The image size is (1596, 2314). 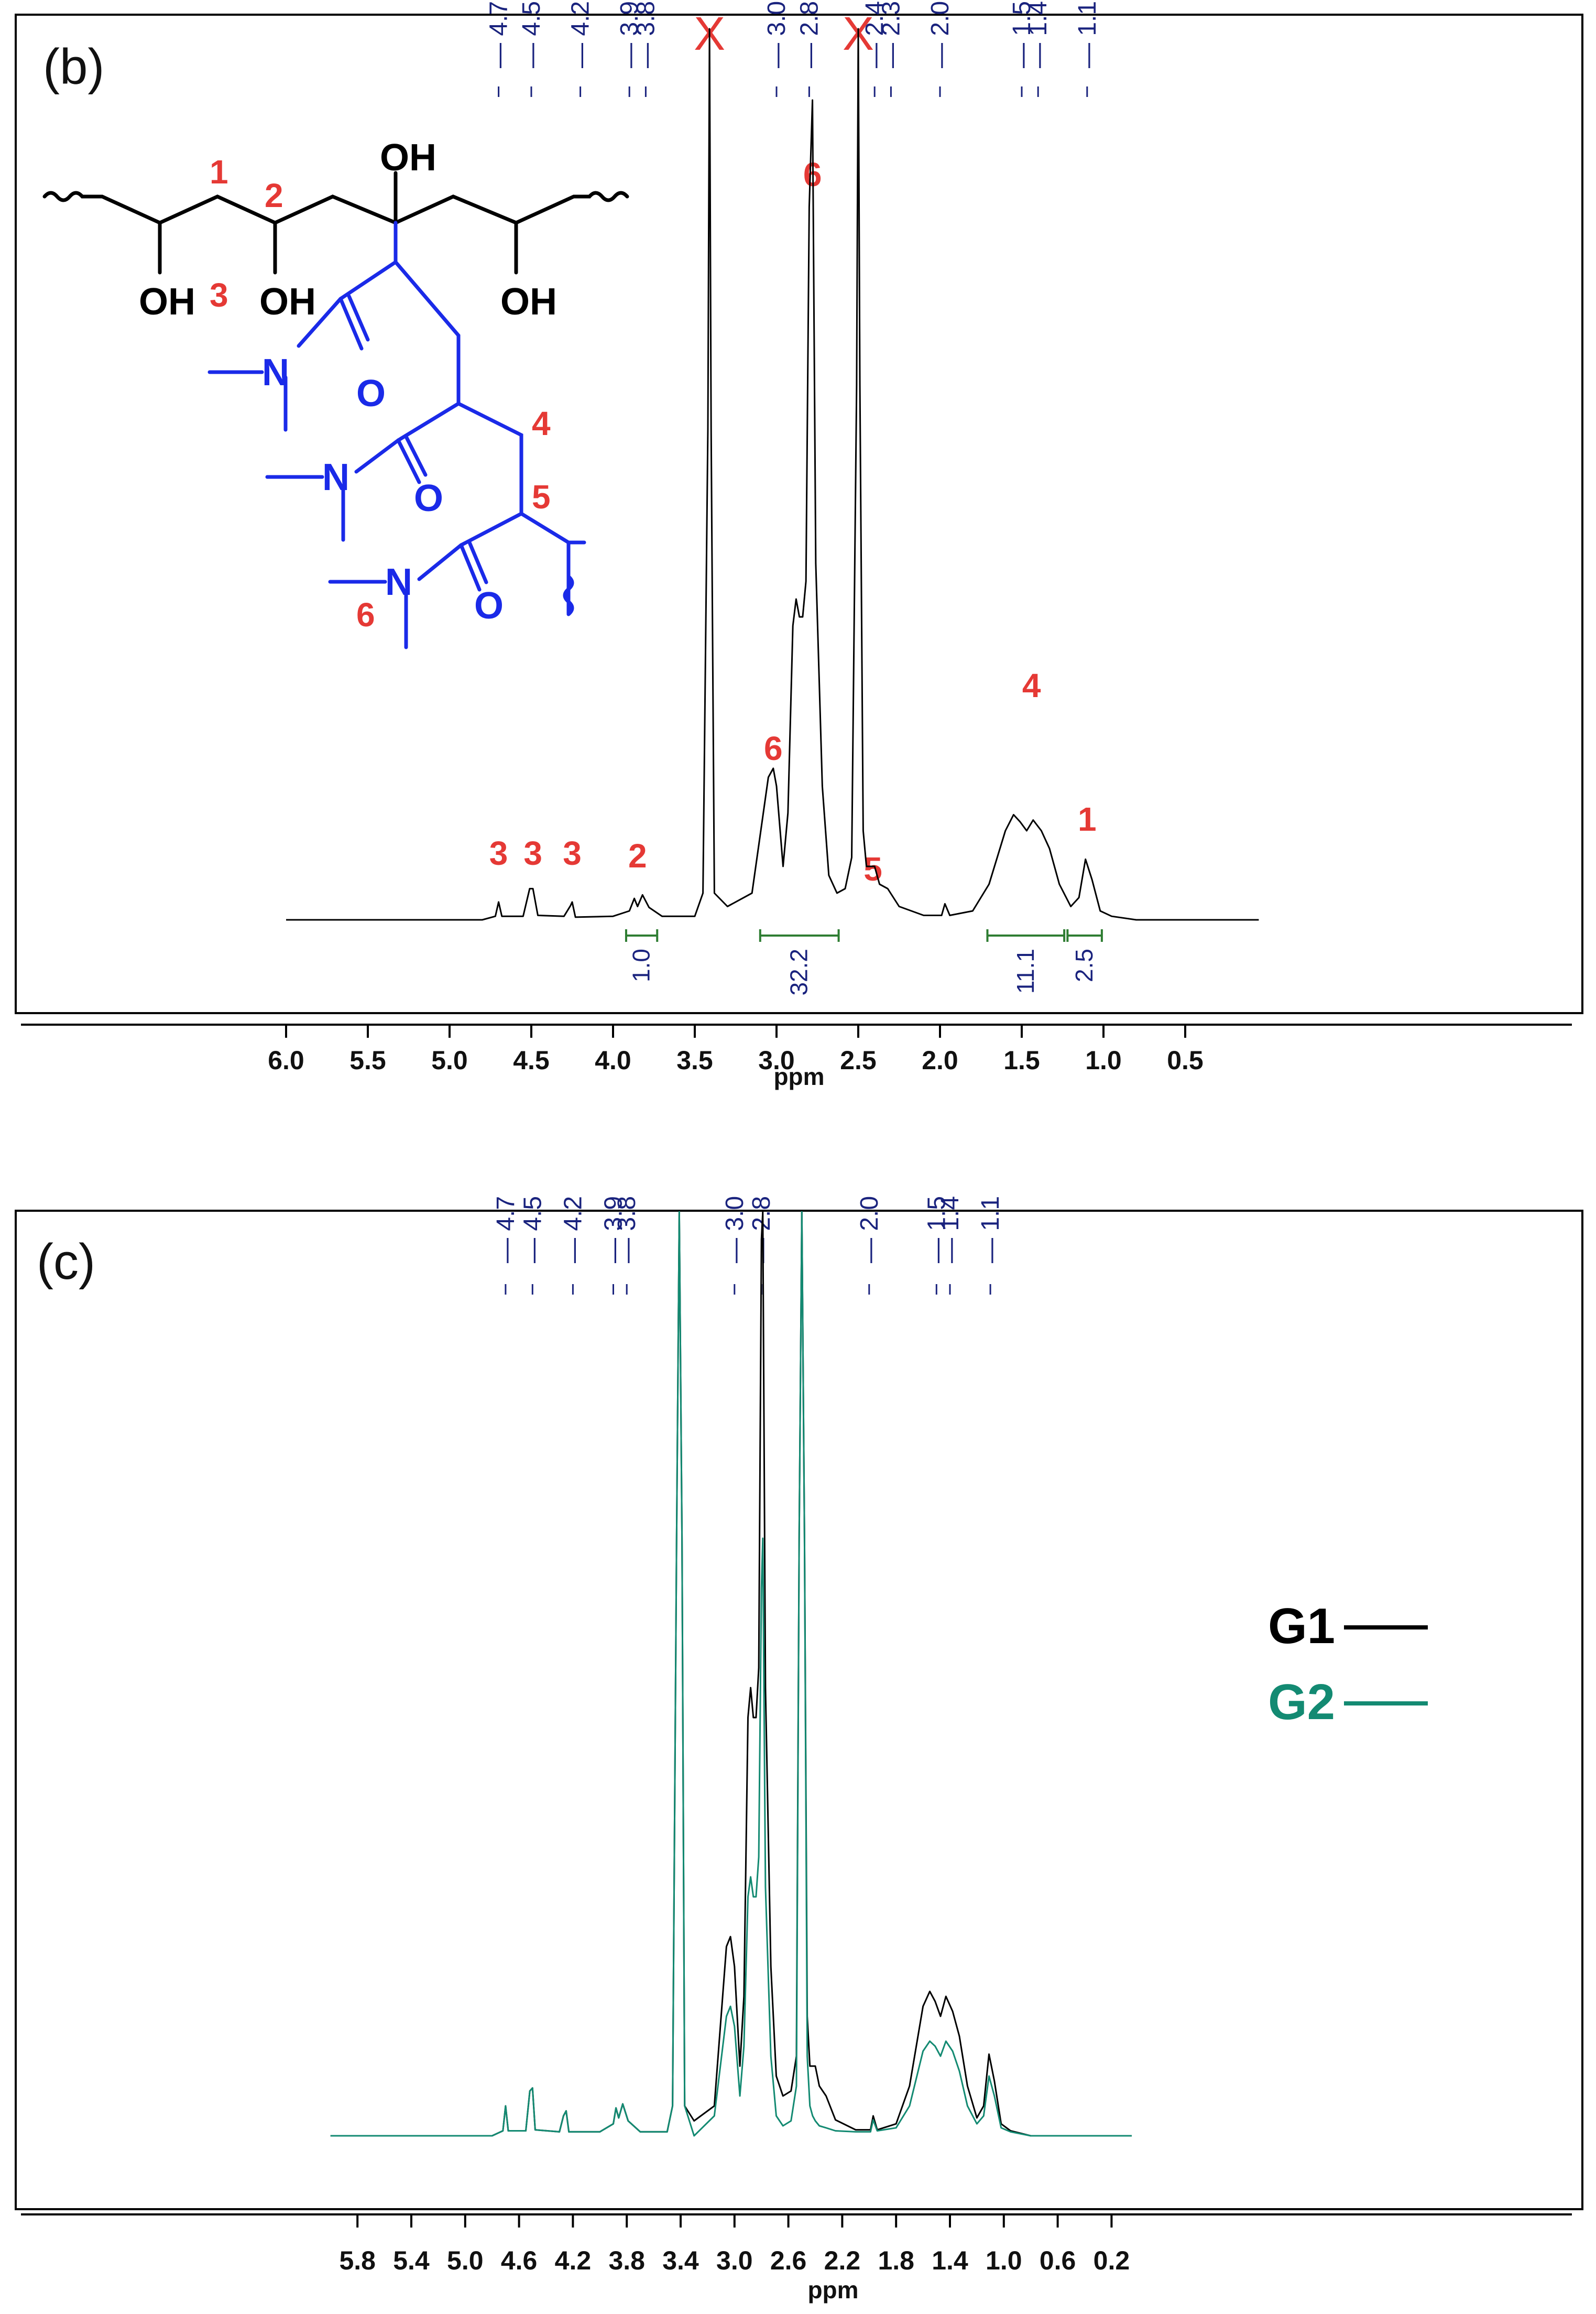 I want to click on n-label-1: N, so click(x=275, y=373).